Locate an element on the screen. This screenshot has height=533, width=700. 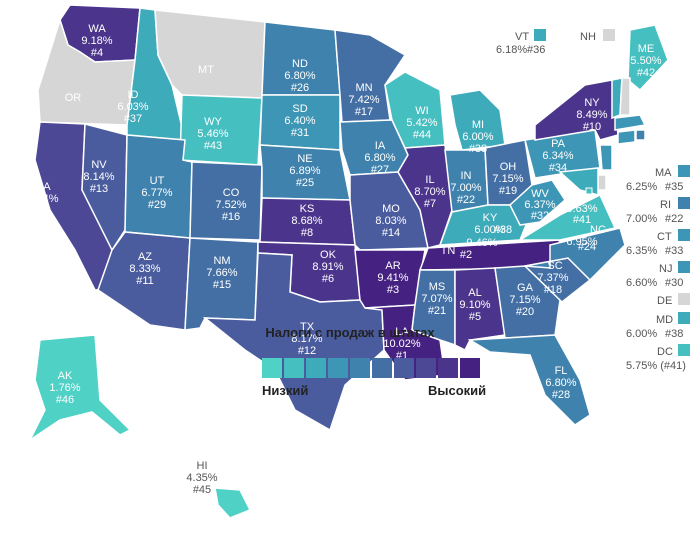
state-rate-ky: 6.00% is located at coordinates (489, 230).